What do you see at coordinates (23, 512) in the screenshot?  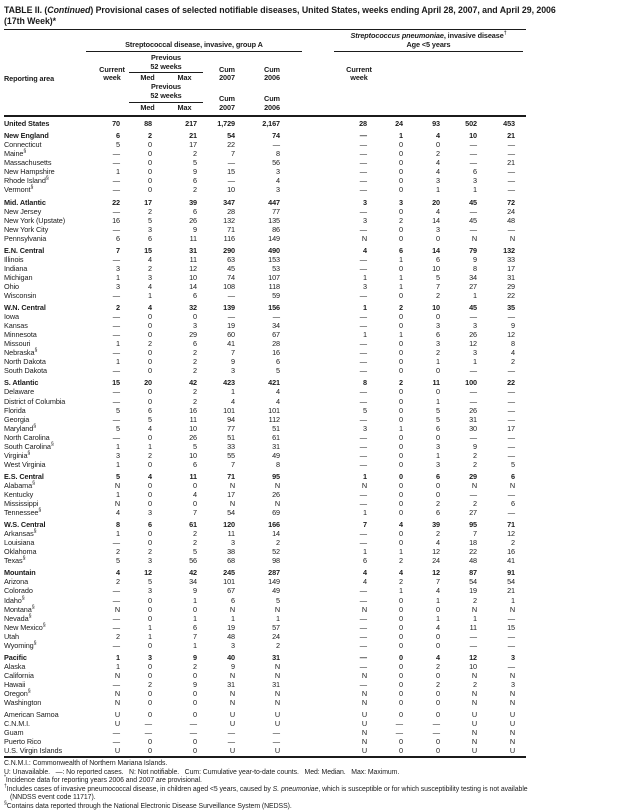 I see `reporting-area-label: Tennessee§` at bounding box center [23, 512].